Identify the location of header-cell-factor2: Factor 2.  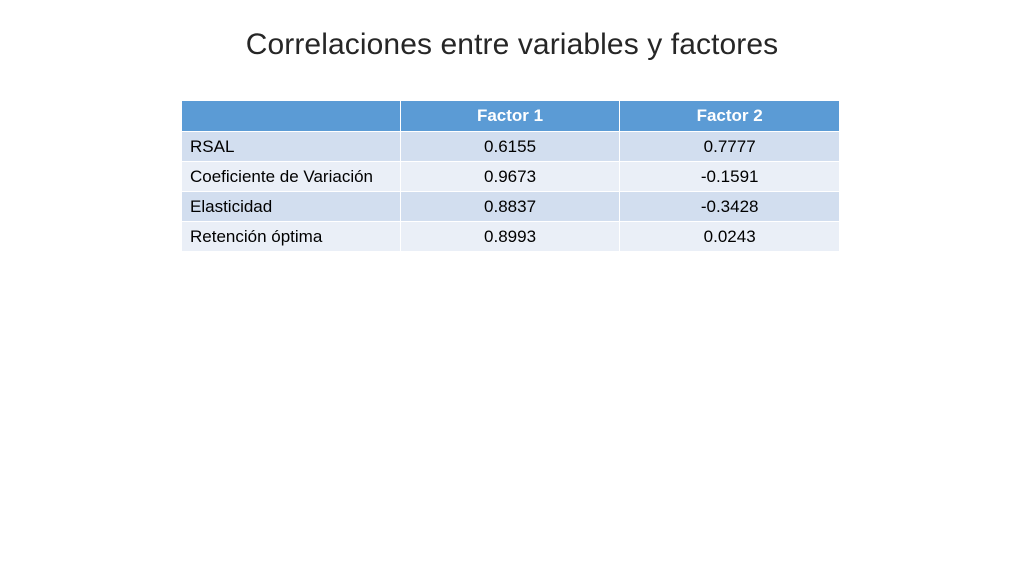
(729, 116).